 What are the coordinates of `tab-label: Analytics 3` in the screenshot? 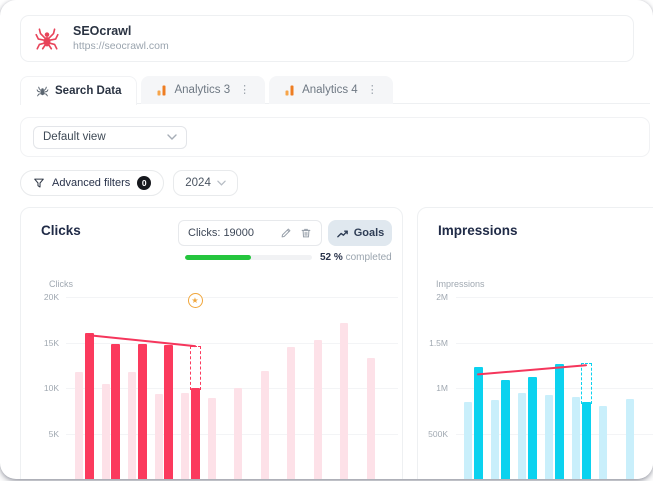 It's located at (202, 90).